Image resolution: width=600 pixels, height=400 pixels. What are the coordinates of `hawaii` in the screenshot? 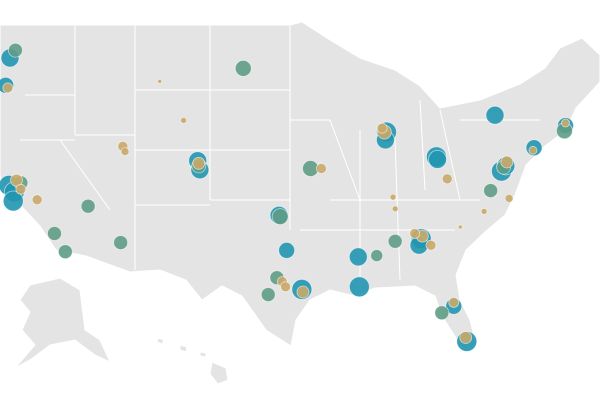 It's located at (192, 361).